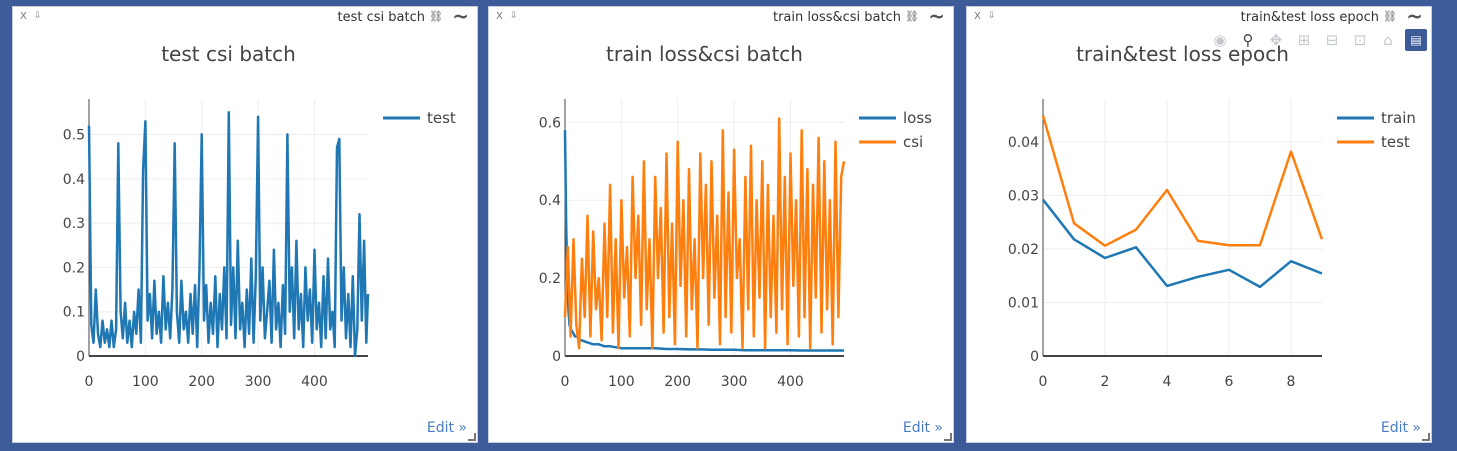 The height and width of the screenshot is (451, 1457). What do you see at coordinates (703, 241) in the screenshot?
I see `series-line-loss` at bounding box center [703, 241].